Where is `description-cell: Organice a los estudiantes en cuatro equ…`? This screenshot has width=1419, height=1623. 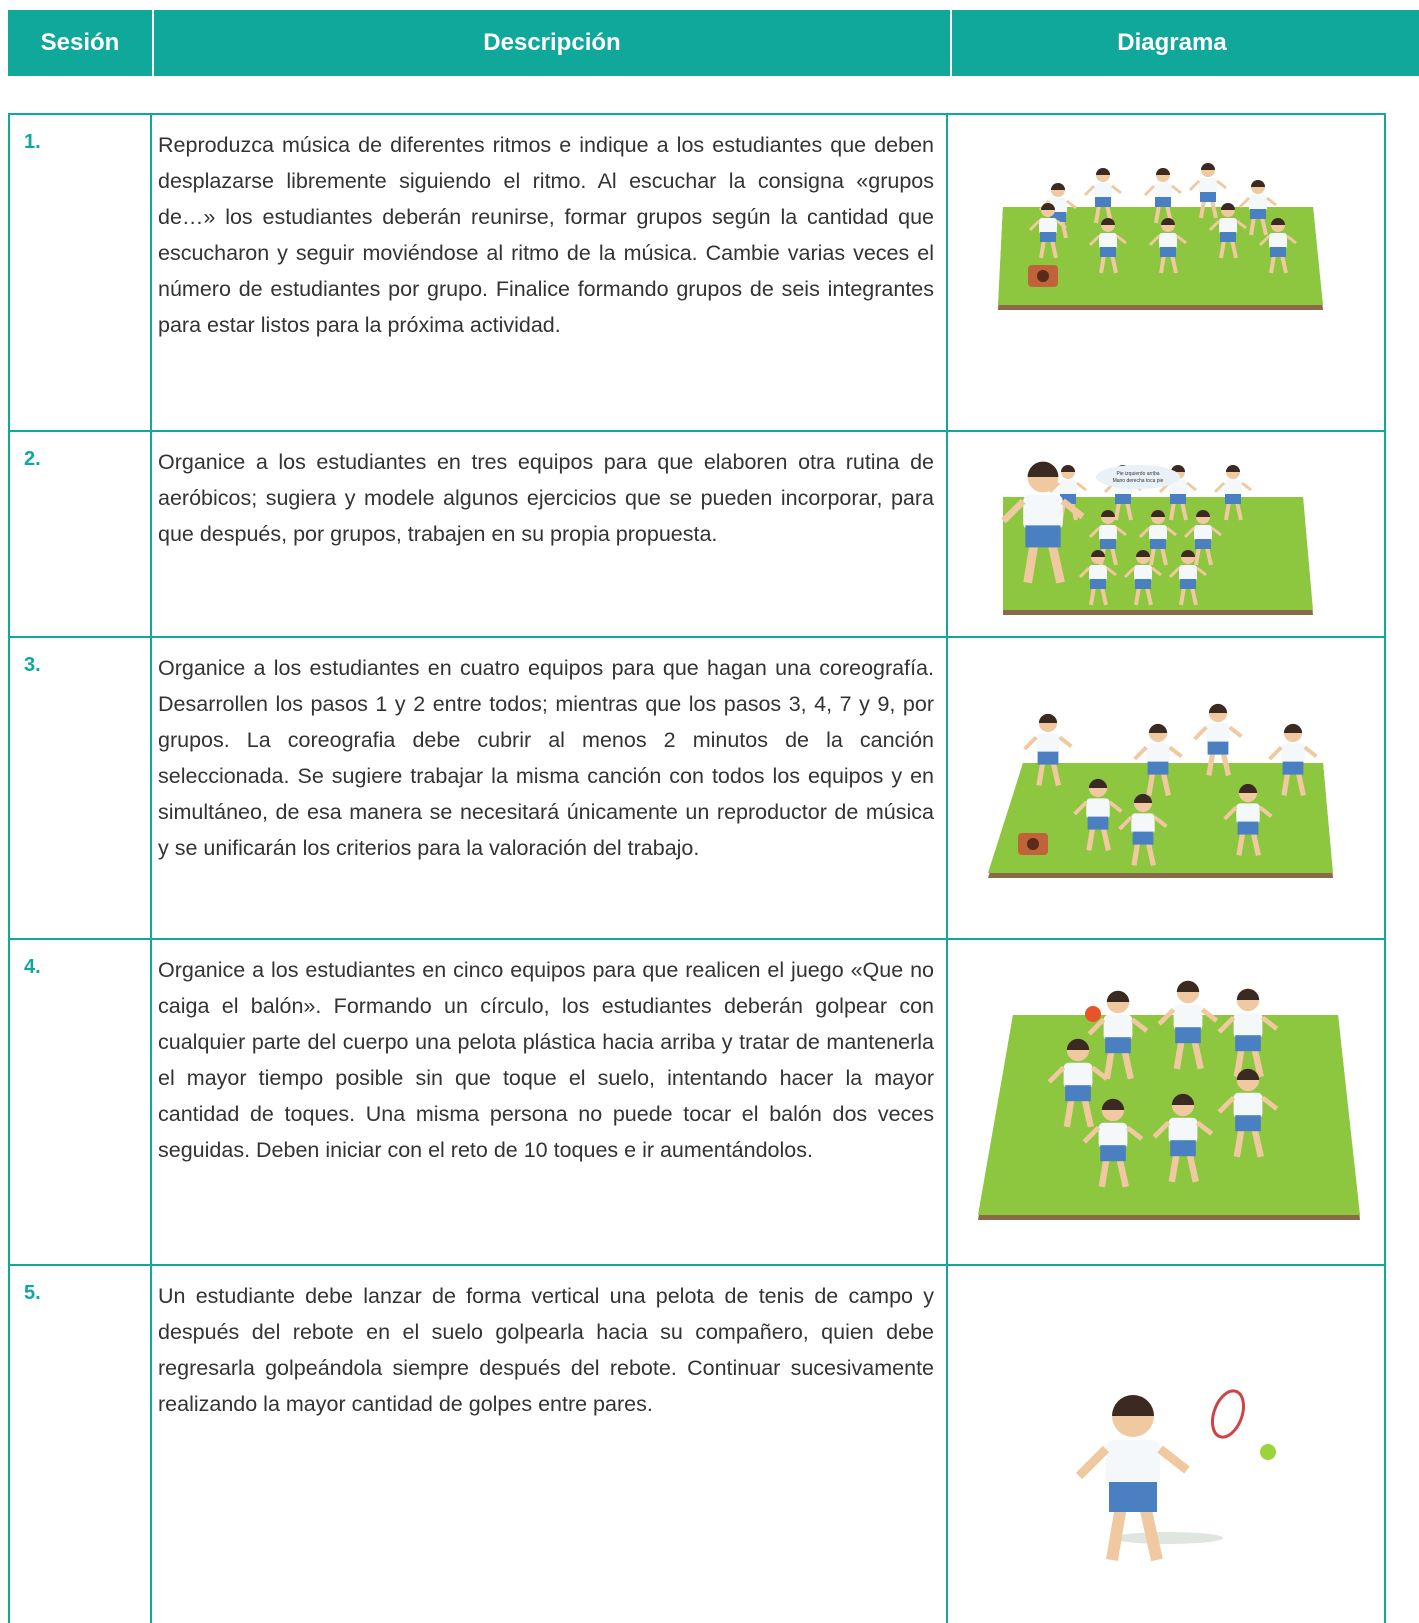 description-cell: Organice a los estudiantes en cuatro equ… is located at coordinates (550, 788).